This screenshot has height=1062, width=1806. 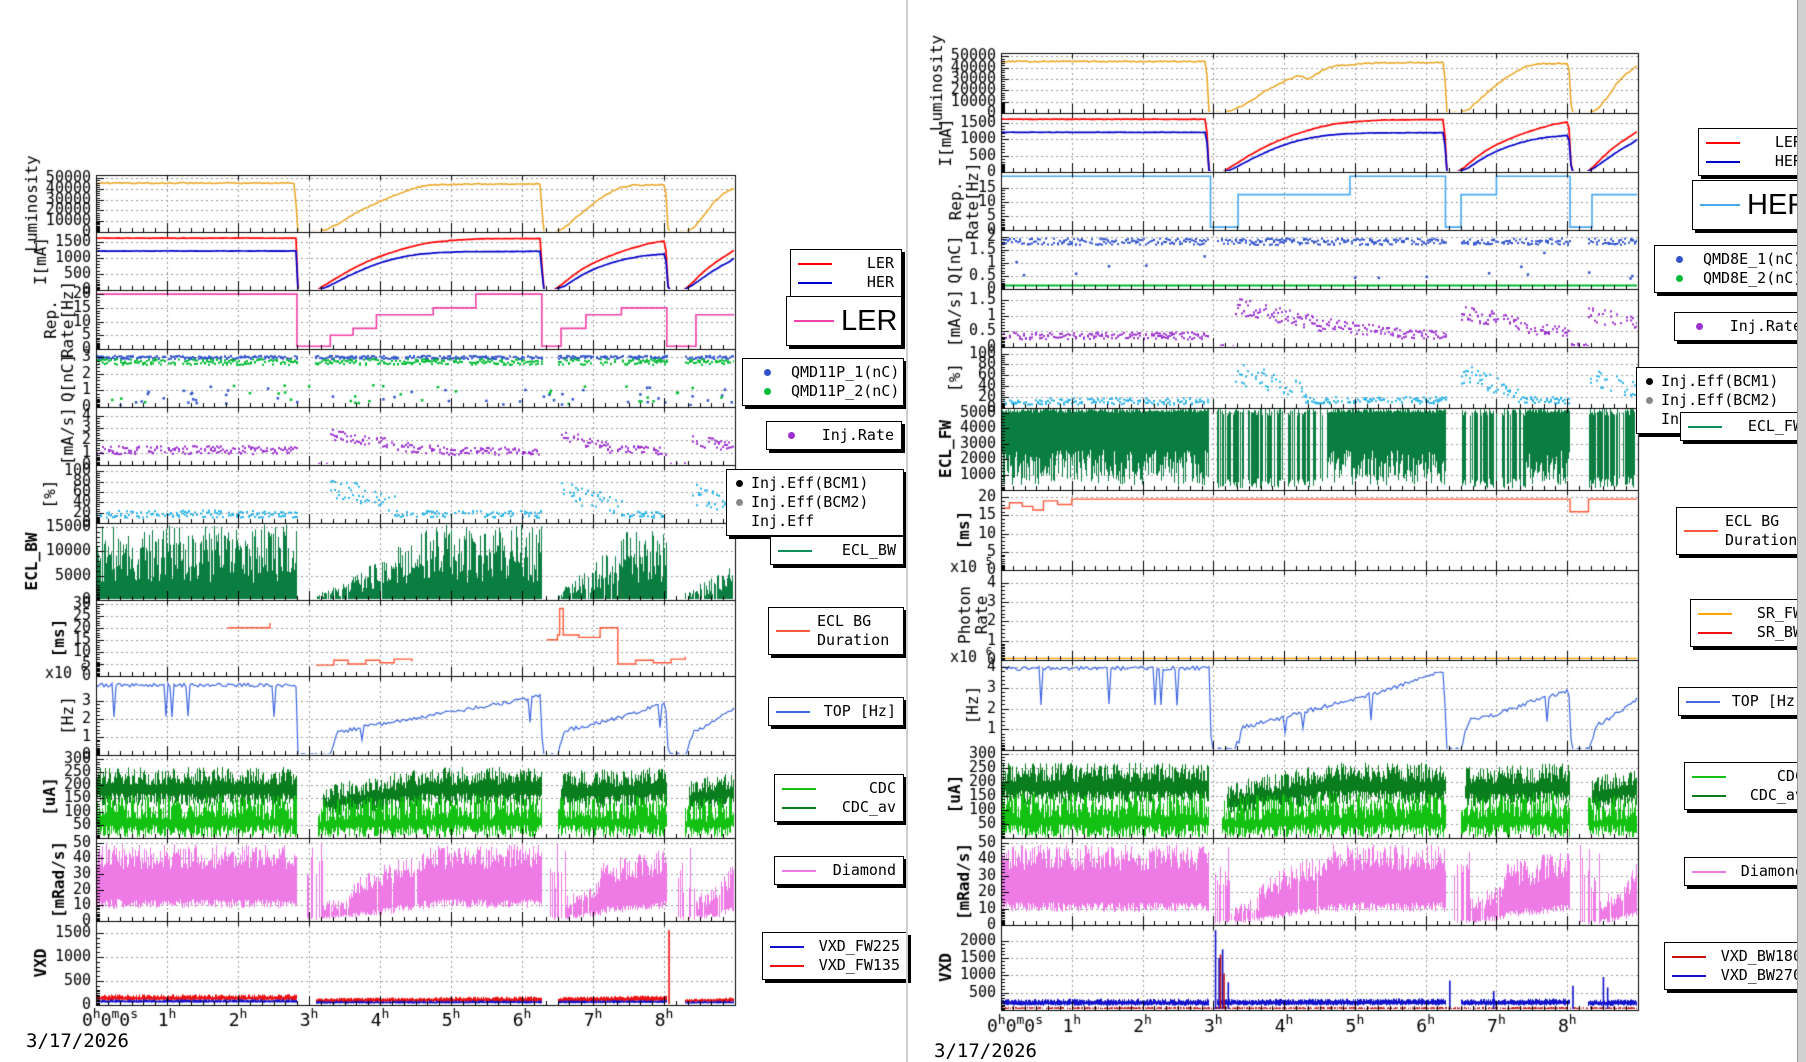 I want to click on date-label-left: 3/17/2026, so click(x=77, y=1041).